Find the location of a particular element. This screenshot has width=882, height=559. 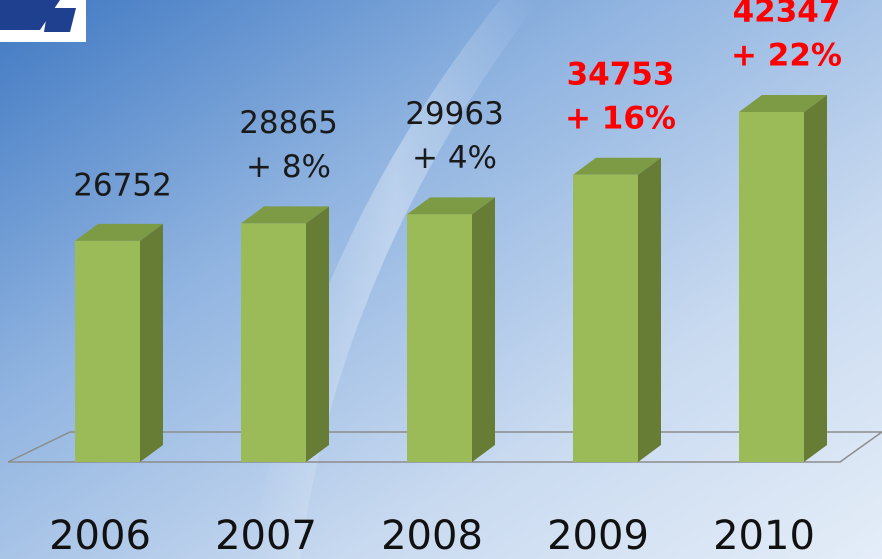

value-label: 29963 is located at coordinates (454, 114).